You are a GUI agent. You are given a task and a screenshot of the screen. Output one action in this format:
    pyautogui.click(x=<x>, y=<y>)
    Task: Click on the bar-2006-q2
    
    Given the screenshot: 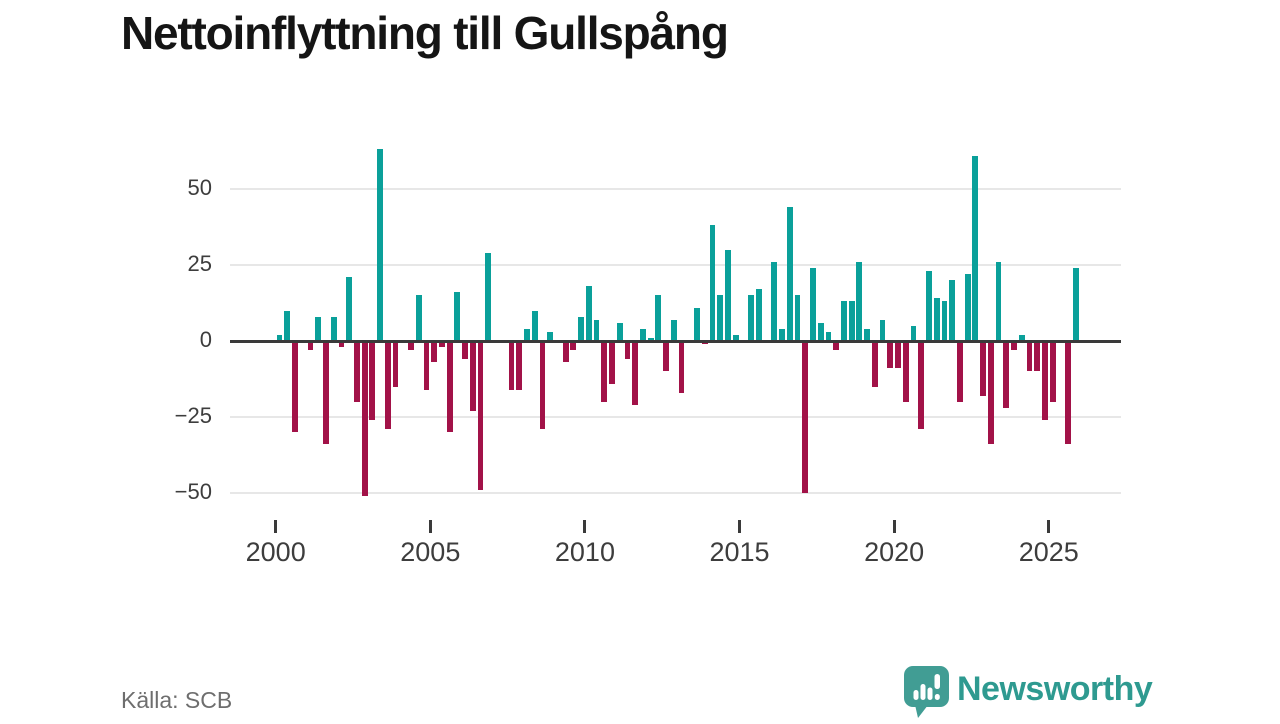 What is the action you would take?
    pyautogui.click(x=472, y=376)
    